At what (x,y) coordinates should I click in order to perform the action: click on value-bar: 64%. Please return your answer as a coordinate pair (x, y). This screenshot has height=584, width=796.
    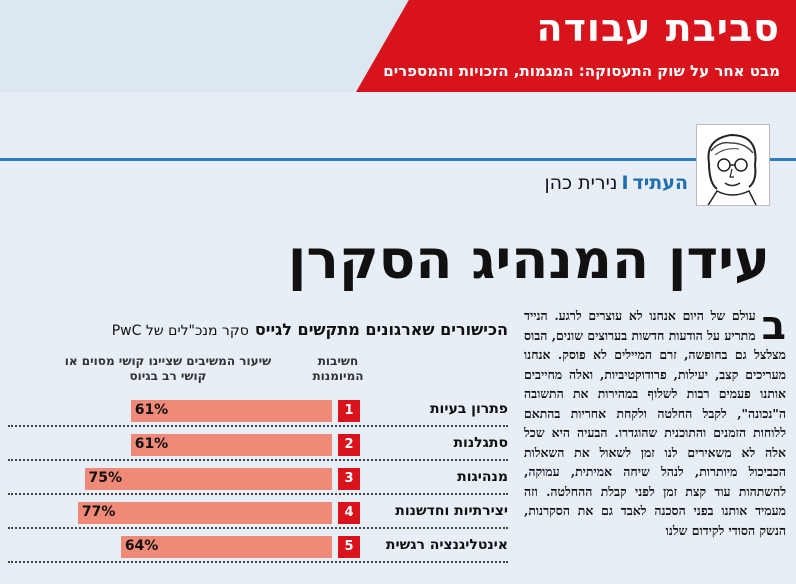
    Looking at the image, I should click on (226, 547).